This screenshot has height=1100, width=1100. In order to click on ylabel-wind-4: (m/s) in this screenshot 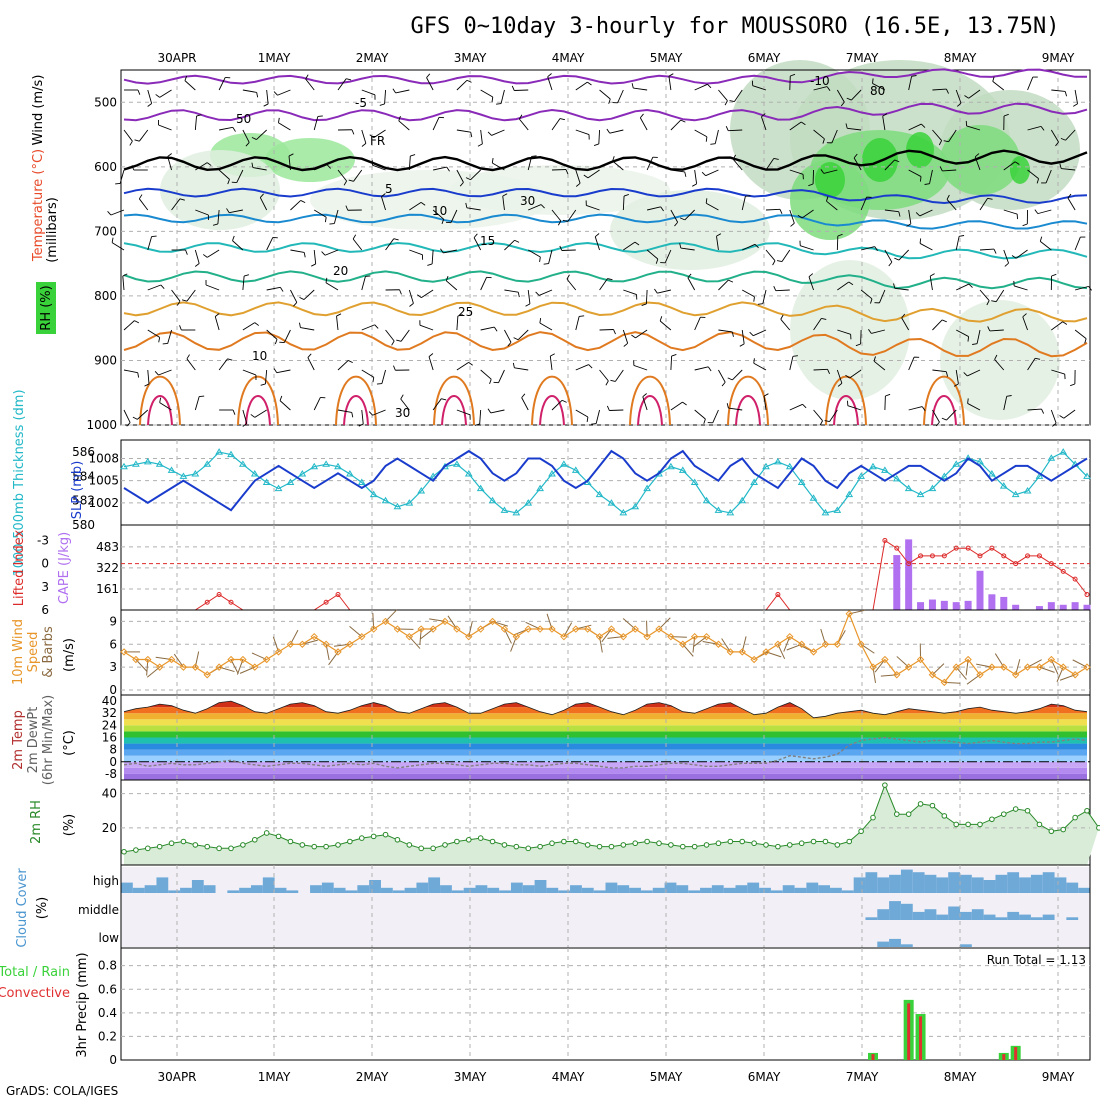, I will do `click(69, 655)`.